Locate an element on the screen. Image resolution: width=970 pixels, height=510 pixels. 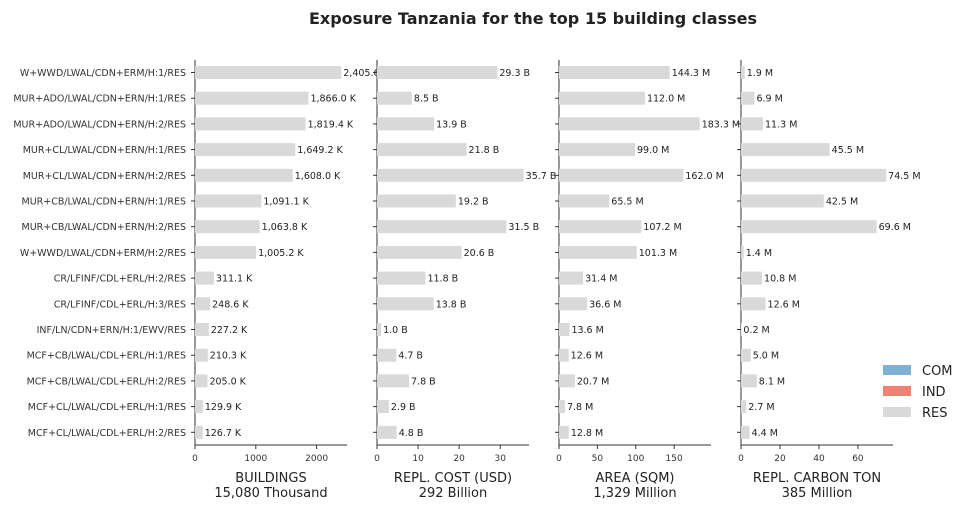
x-tick-label: 10 is located at coordinates (418, 459).